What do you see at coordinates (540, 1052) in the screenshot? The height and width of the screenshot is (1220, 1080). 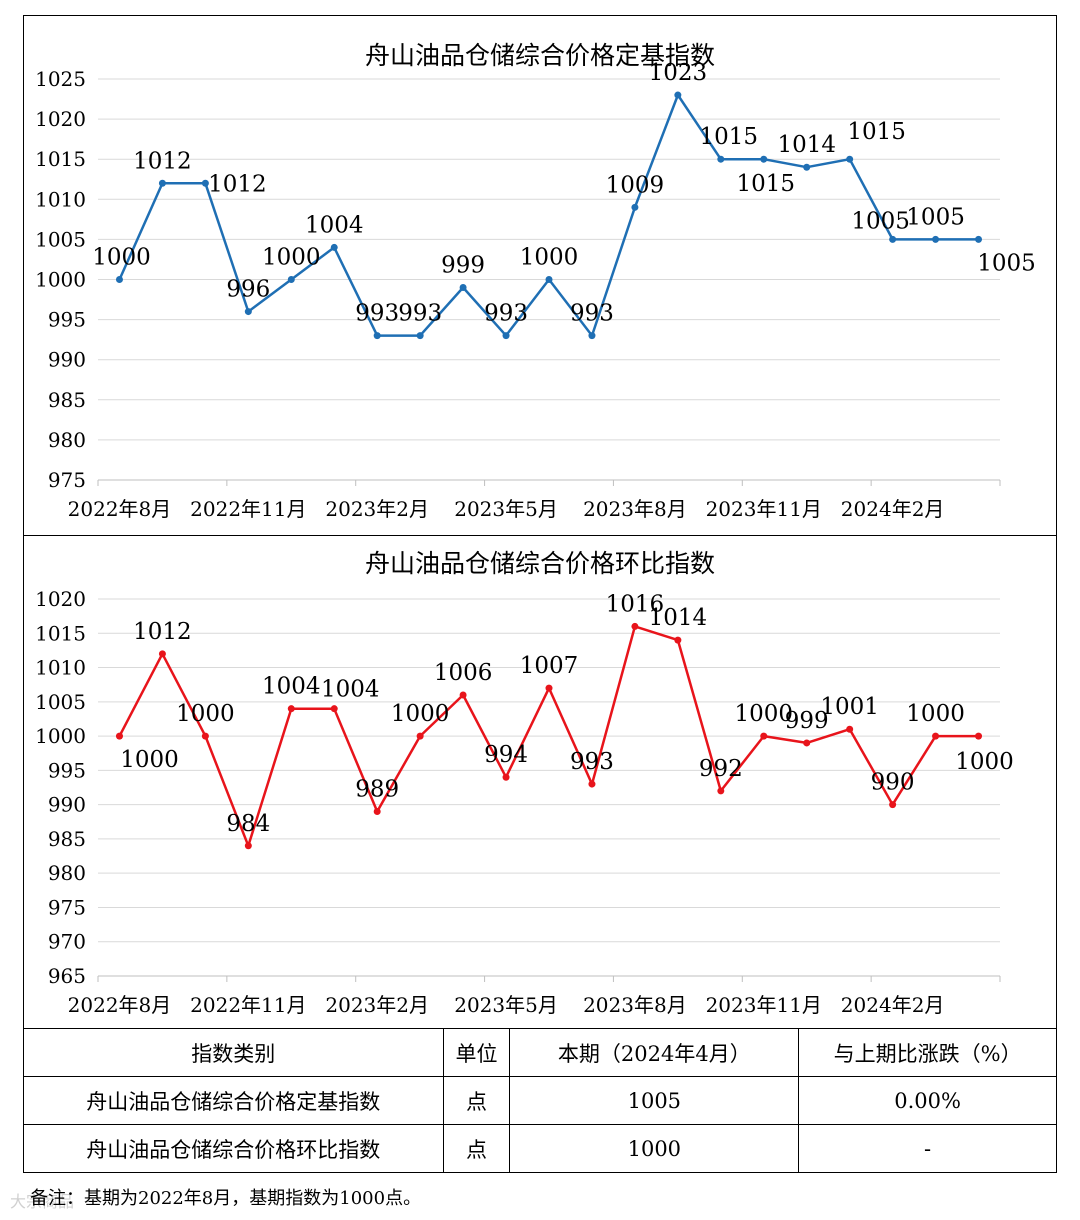 I see `table-header-row: 指数类别 单位 本期（2024年4月） 与上期比涨跌（%）` at bounding box center [540, 1052].